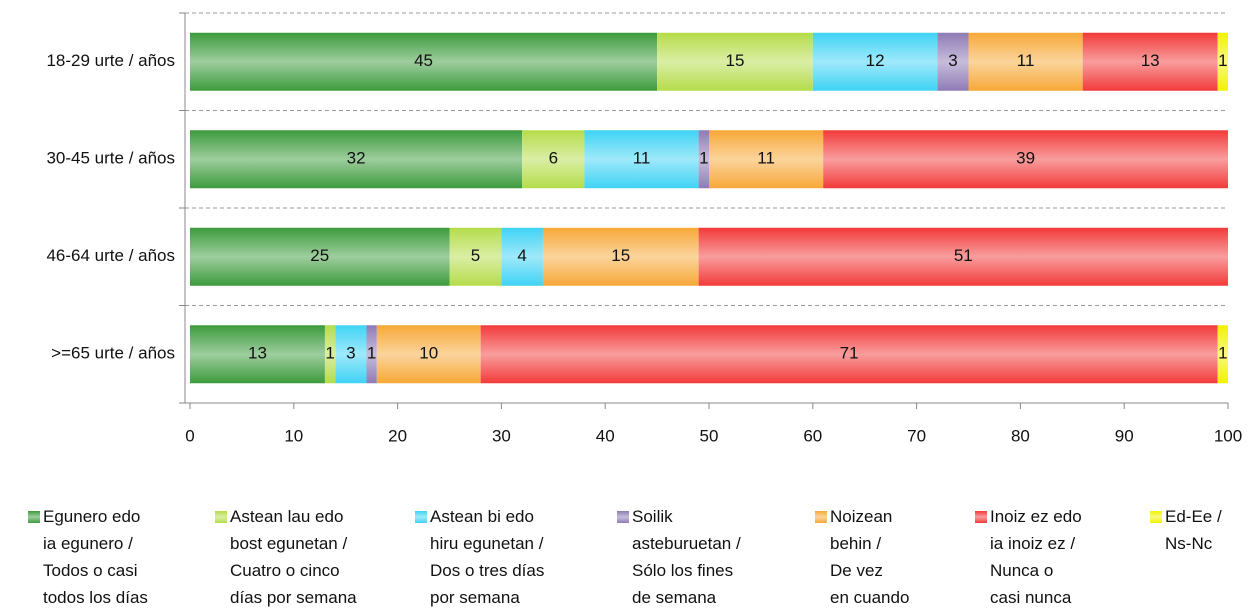 Image resolution: width=1247 pixels, height=612 pixels. I want to click on data-label: 25, so click(319, 255).